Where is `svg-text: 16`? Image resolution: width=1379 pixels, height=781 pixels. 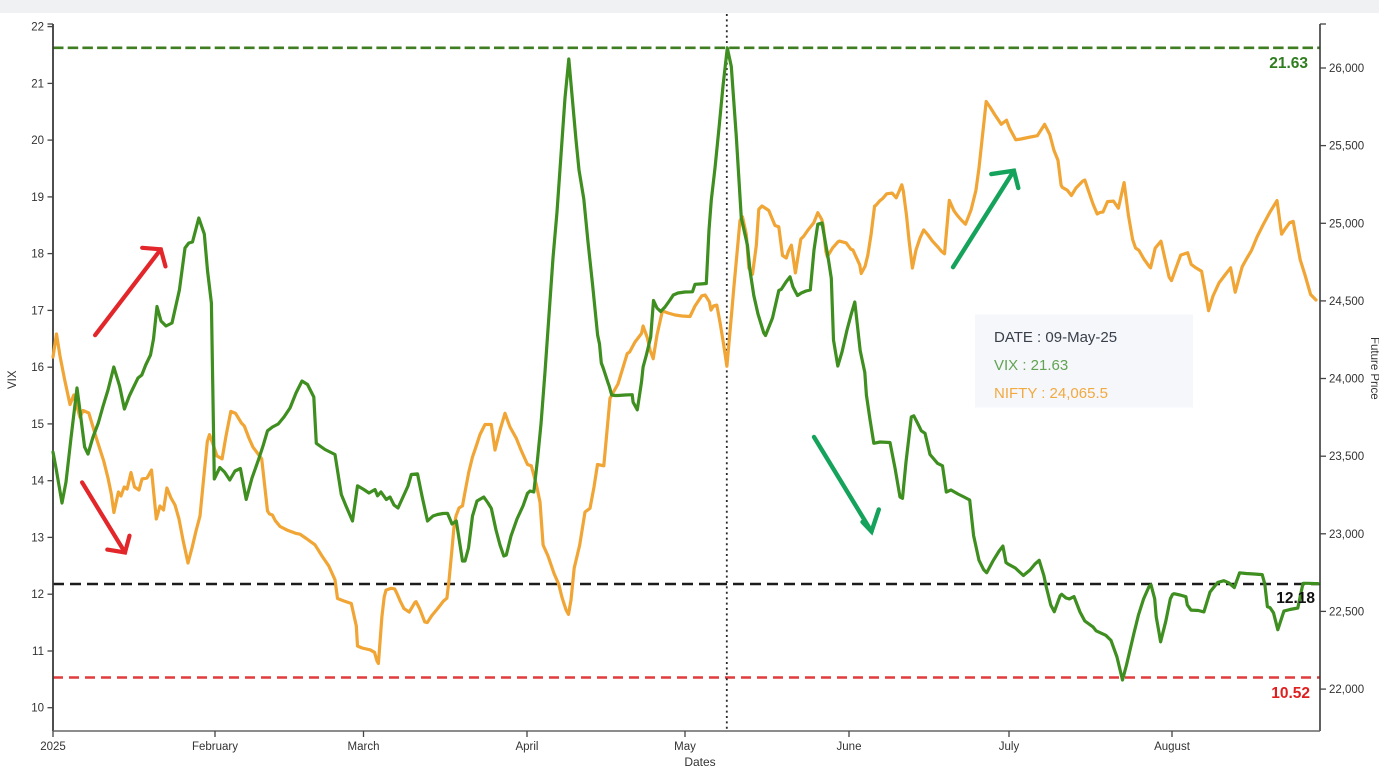 svg-text: 16 is located at coordinates (37, 368).